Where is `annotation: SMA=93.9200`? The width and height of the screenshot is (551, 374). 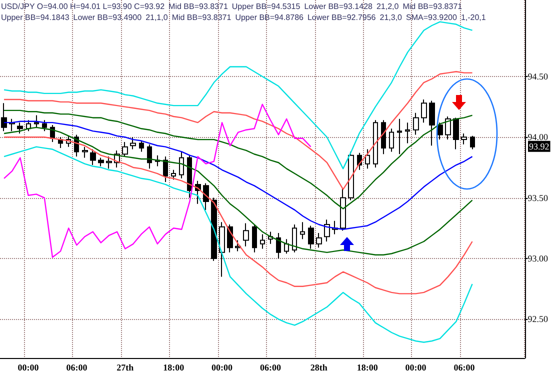 annotation: SMA=93.9200 is located at coordinates (431, 17).